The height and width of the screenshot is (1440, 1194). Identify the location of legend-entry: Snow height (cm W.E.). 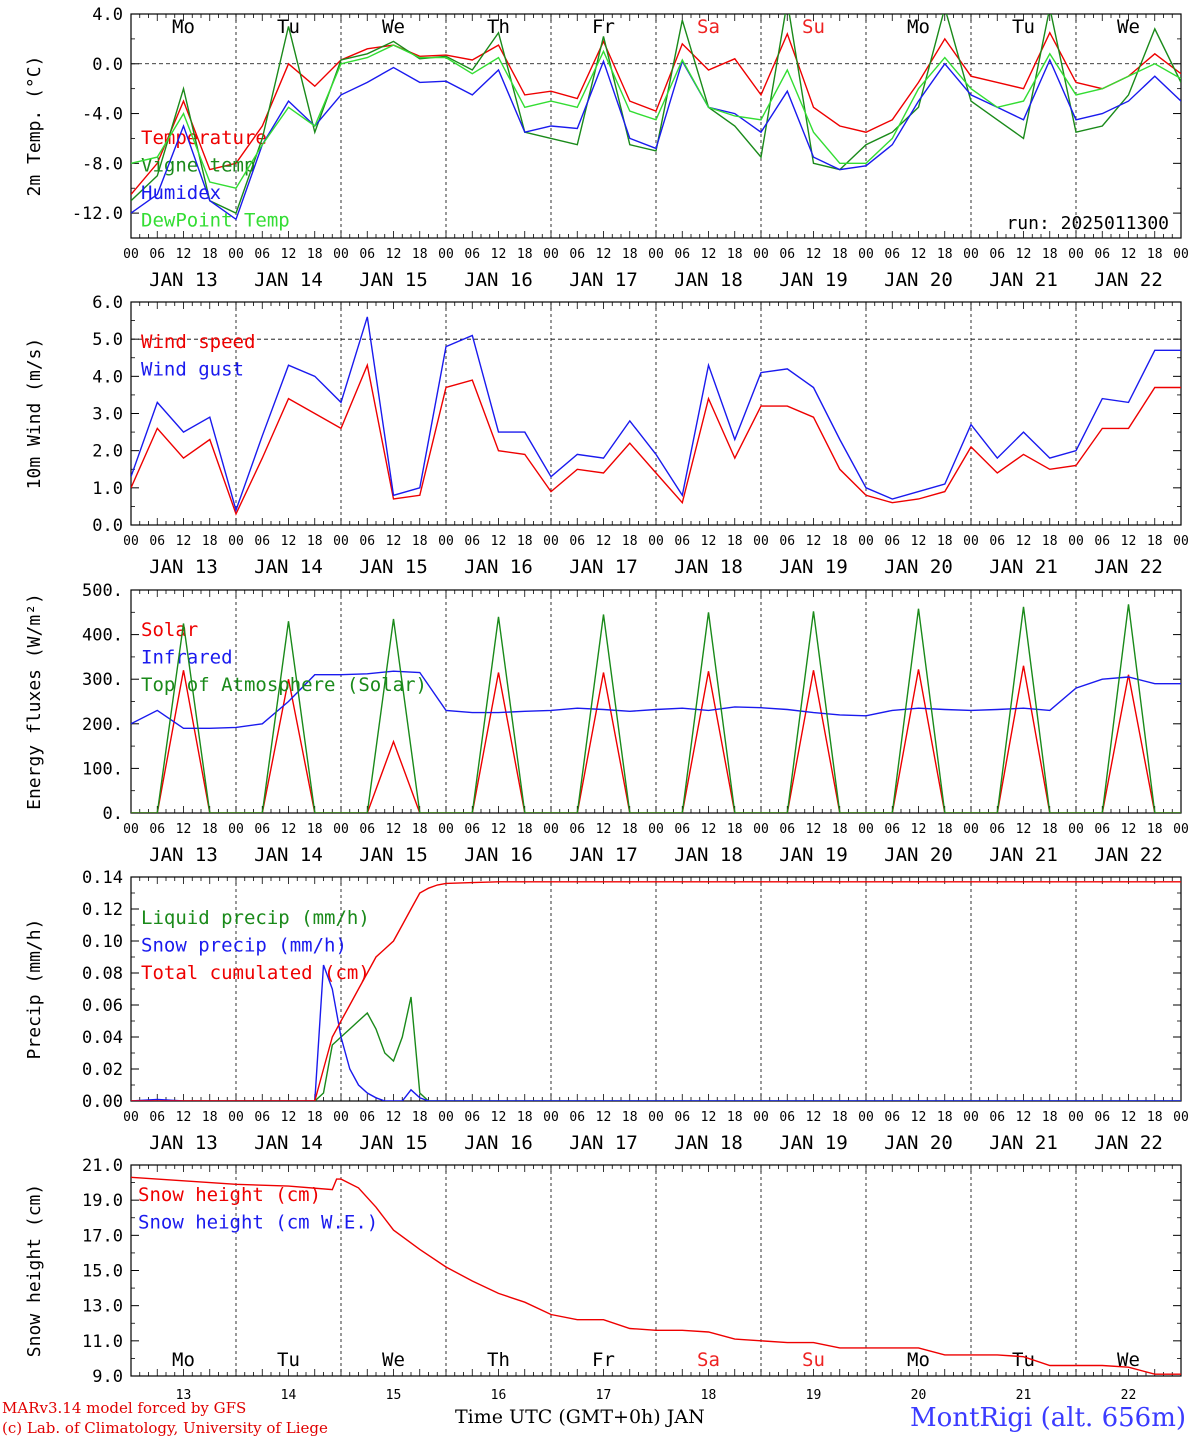
(258, 1223).